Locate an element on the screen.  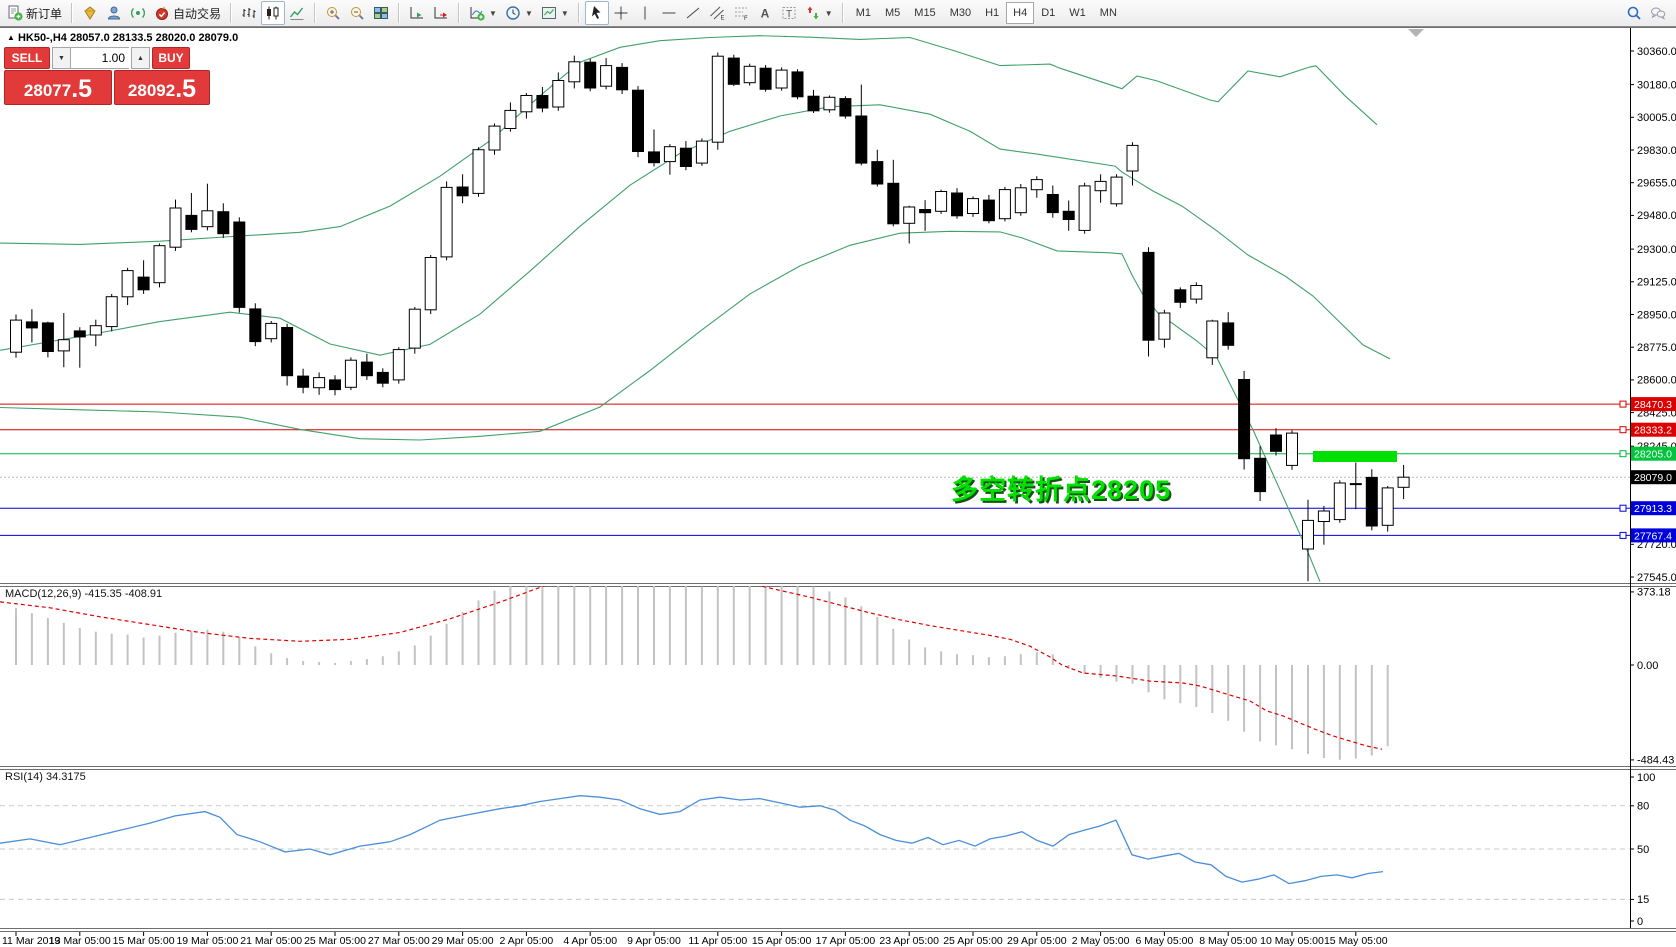
periods-button: ▼ is located at coordinates (519, 13).